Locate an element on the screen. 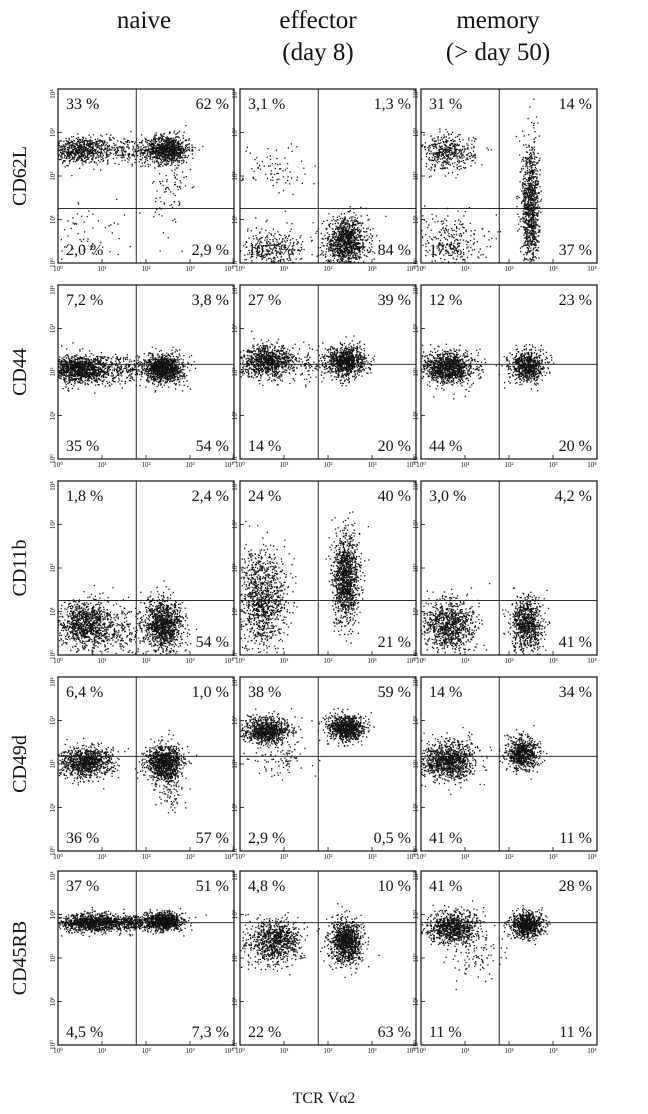  quadrant-ul-percent: 4,8 % is located at coordinates (266, 886).